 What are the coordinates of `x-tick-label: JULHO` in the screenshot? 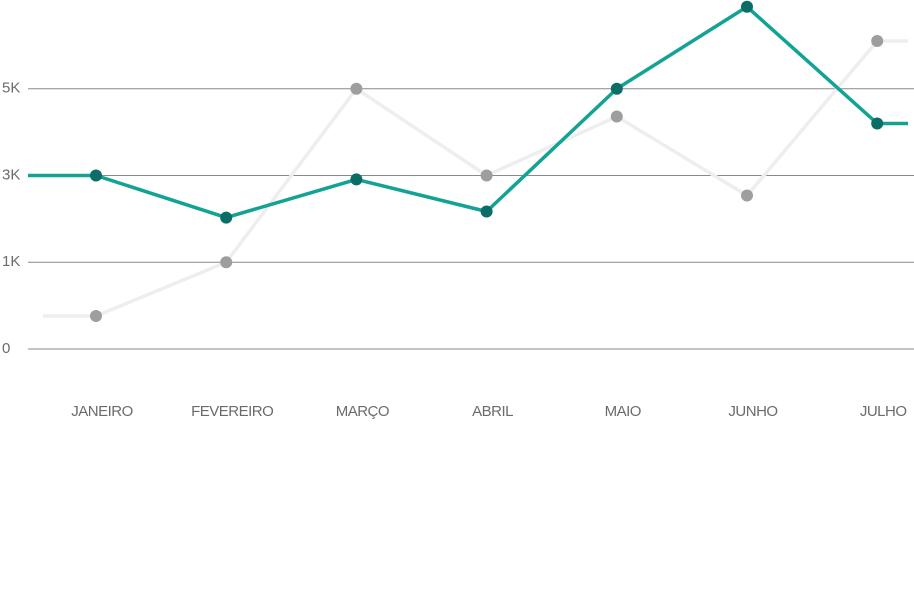 It's located at (883, 411).